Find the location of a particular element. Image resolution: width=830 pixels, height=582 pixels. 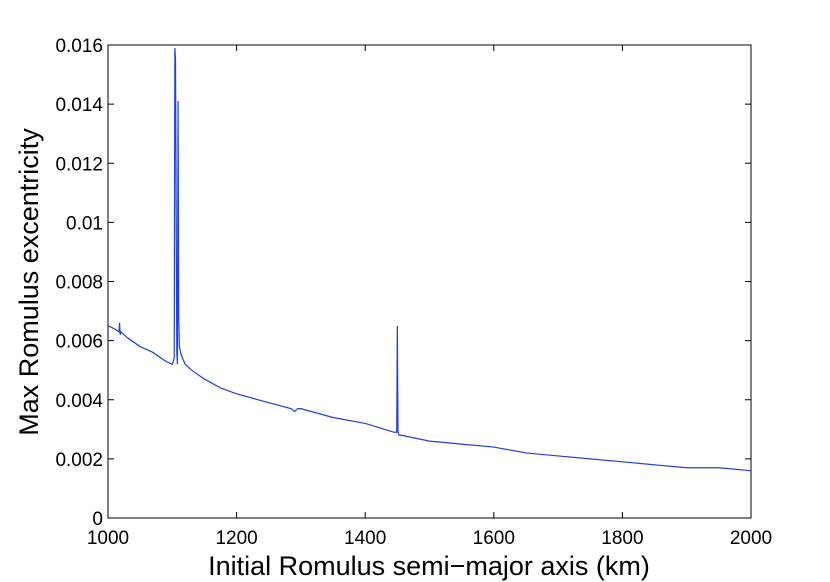

y-tick-label: 0.012 is located at coordinates (79, 164).